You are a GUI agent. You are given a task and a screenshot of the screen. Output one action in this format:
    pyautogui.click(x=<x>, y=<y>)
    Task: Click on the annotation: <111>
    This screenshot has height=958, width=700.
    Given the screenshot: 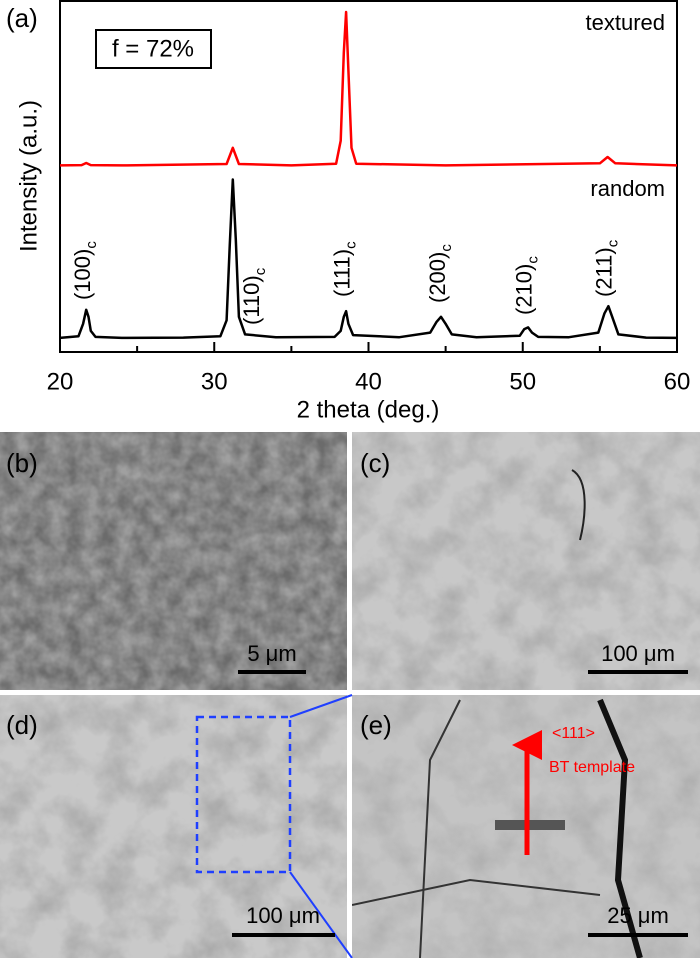 What is the action you would take?
    pyautogui.click(x=573, y=733)
    